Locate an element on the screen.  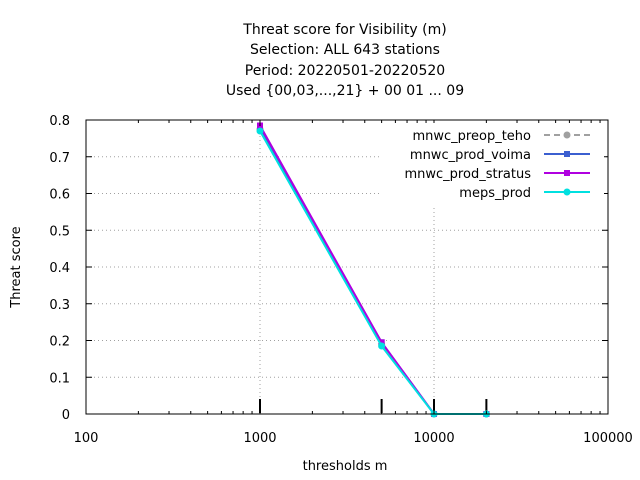
legend-label: mnwc_prod_stratus is located at coordinates (468, 174).